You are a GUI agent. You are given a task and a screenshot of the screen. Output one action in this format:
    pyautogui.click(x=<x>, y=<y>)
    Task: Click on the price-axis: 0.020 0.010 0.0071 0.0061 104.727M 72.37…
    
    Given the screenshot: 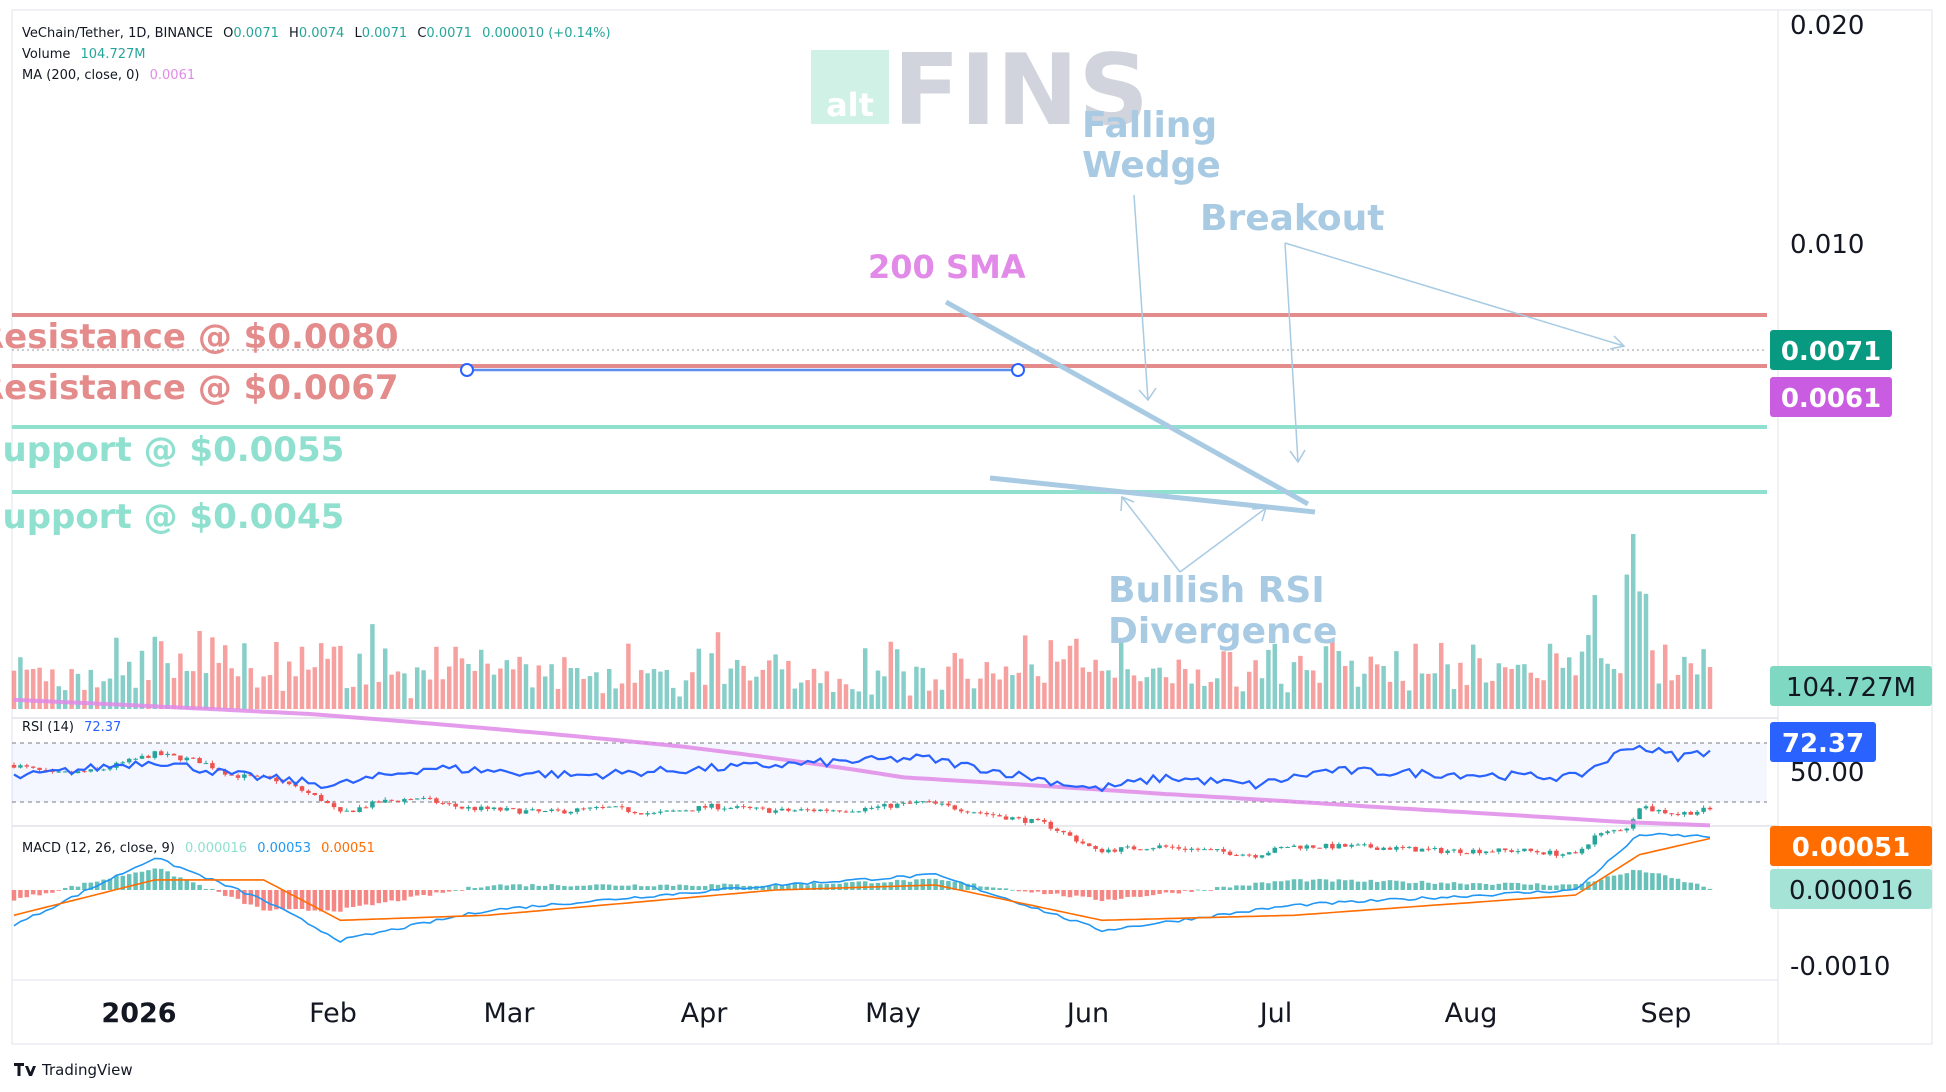 What is the action you would take?
    pyautogui.click(x=1851, y=496)
    